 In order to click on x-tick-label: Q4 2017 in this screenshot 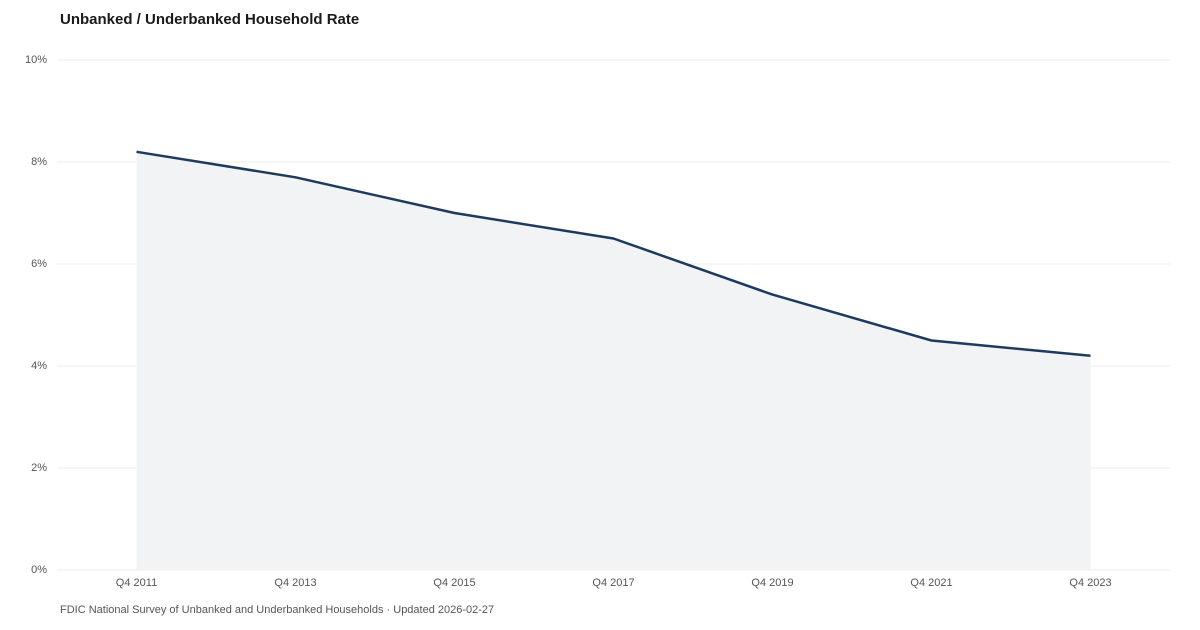, I will do `click(613, 583)`.